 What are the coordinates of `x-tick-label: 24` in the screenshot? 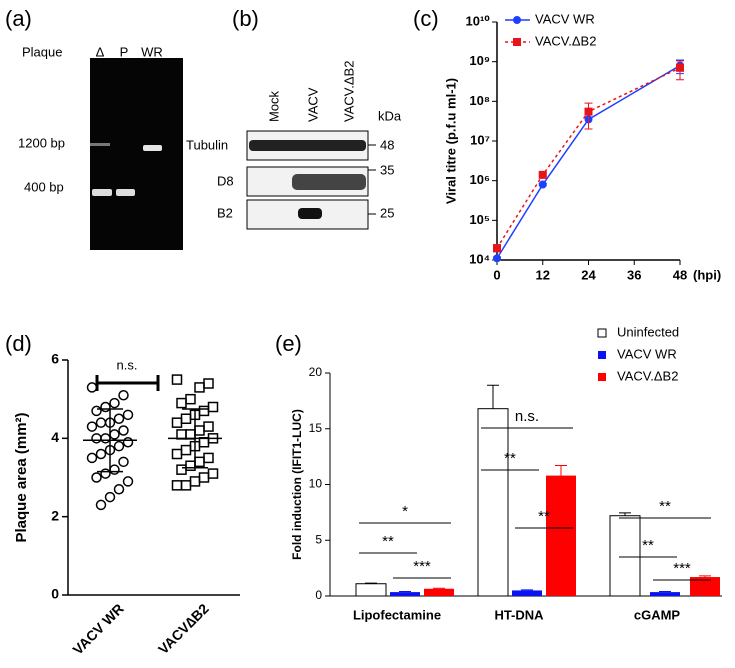 It's located at (588, 274).